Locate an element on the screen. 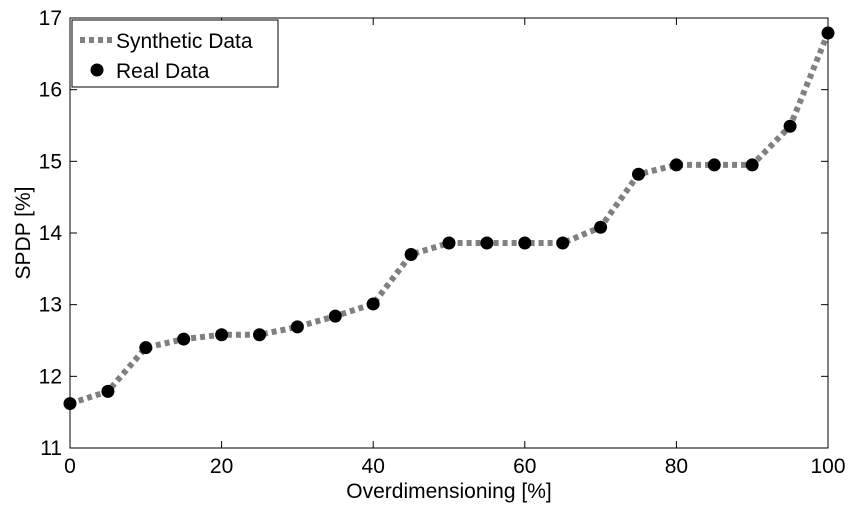 The image size is (854, 506). y-tick-label: 13 is located at coordinates (50, 305).